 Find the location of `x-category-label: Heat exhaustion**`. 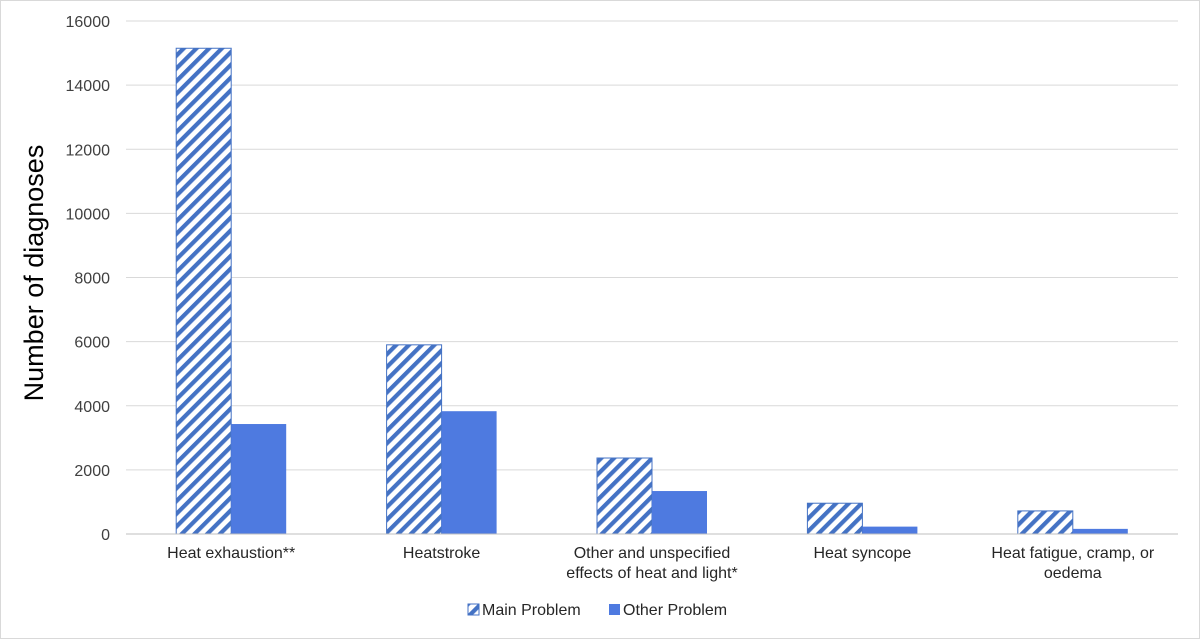

x-category-label: Heat exhaustion** is located at coordinates (231, 553).